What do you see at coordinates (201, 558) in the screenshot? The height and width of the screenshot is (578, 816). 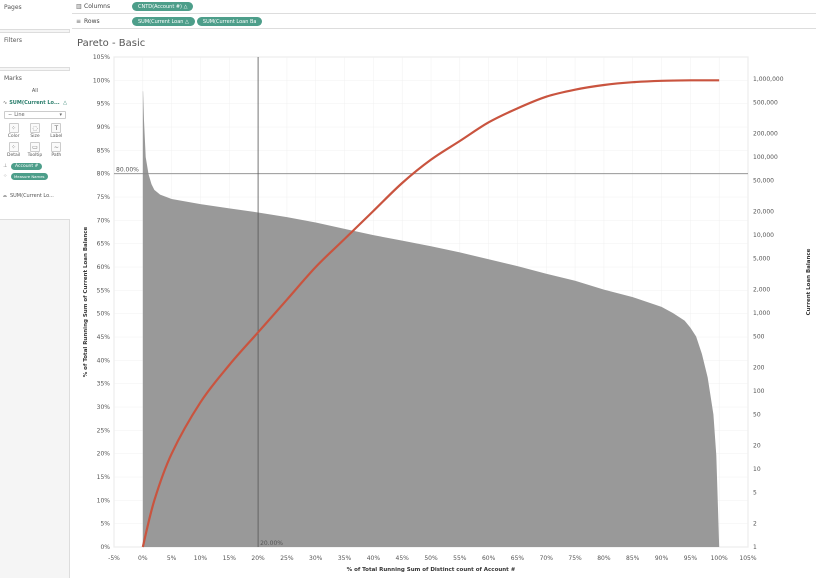 I see `x-tick-label: 10%` at bounding box center [201, 558].